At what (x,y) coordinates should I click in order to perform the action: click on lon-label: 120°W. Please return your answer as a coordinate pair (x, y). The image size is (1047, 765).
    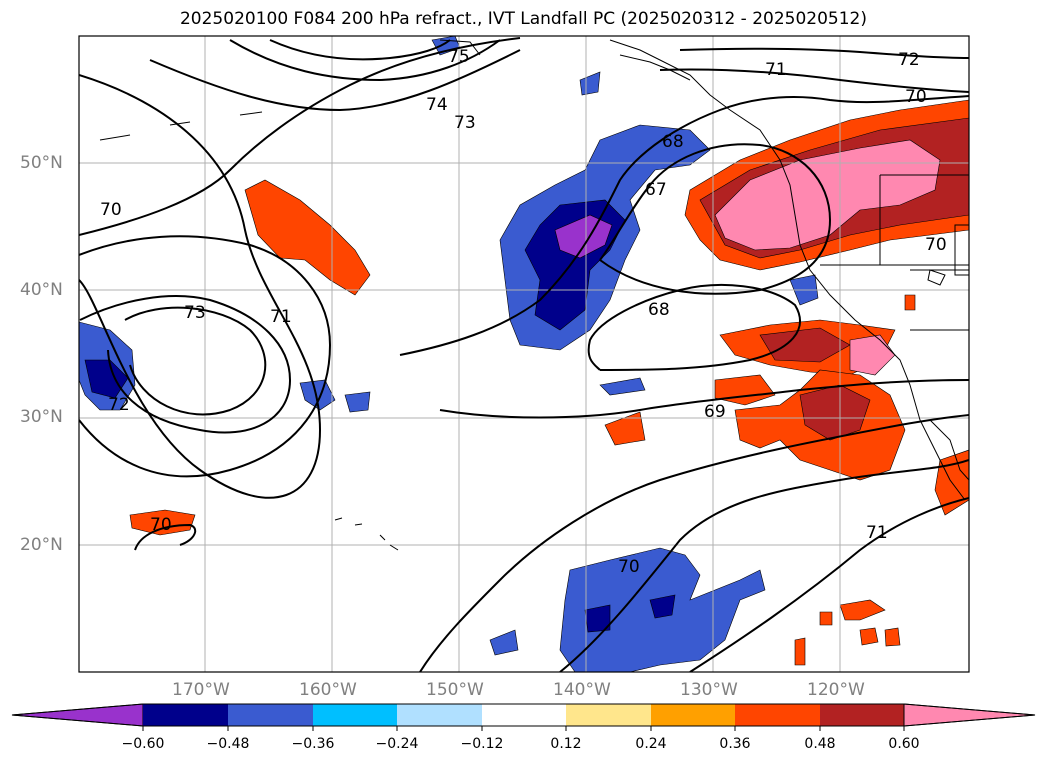
    Looking at the image, I should click on (836, 690).